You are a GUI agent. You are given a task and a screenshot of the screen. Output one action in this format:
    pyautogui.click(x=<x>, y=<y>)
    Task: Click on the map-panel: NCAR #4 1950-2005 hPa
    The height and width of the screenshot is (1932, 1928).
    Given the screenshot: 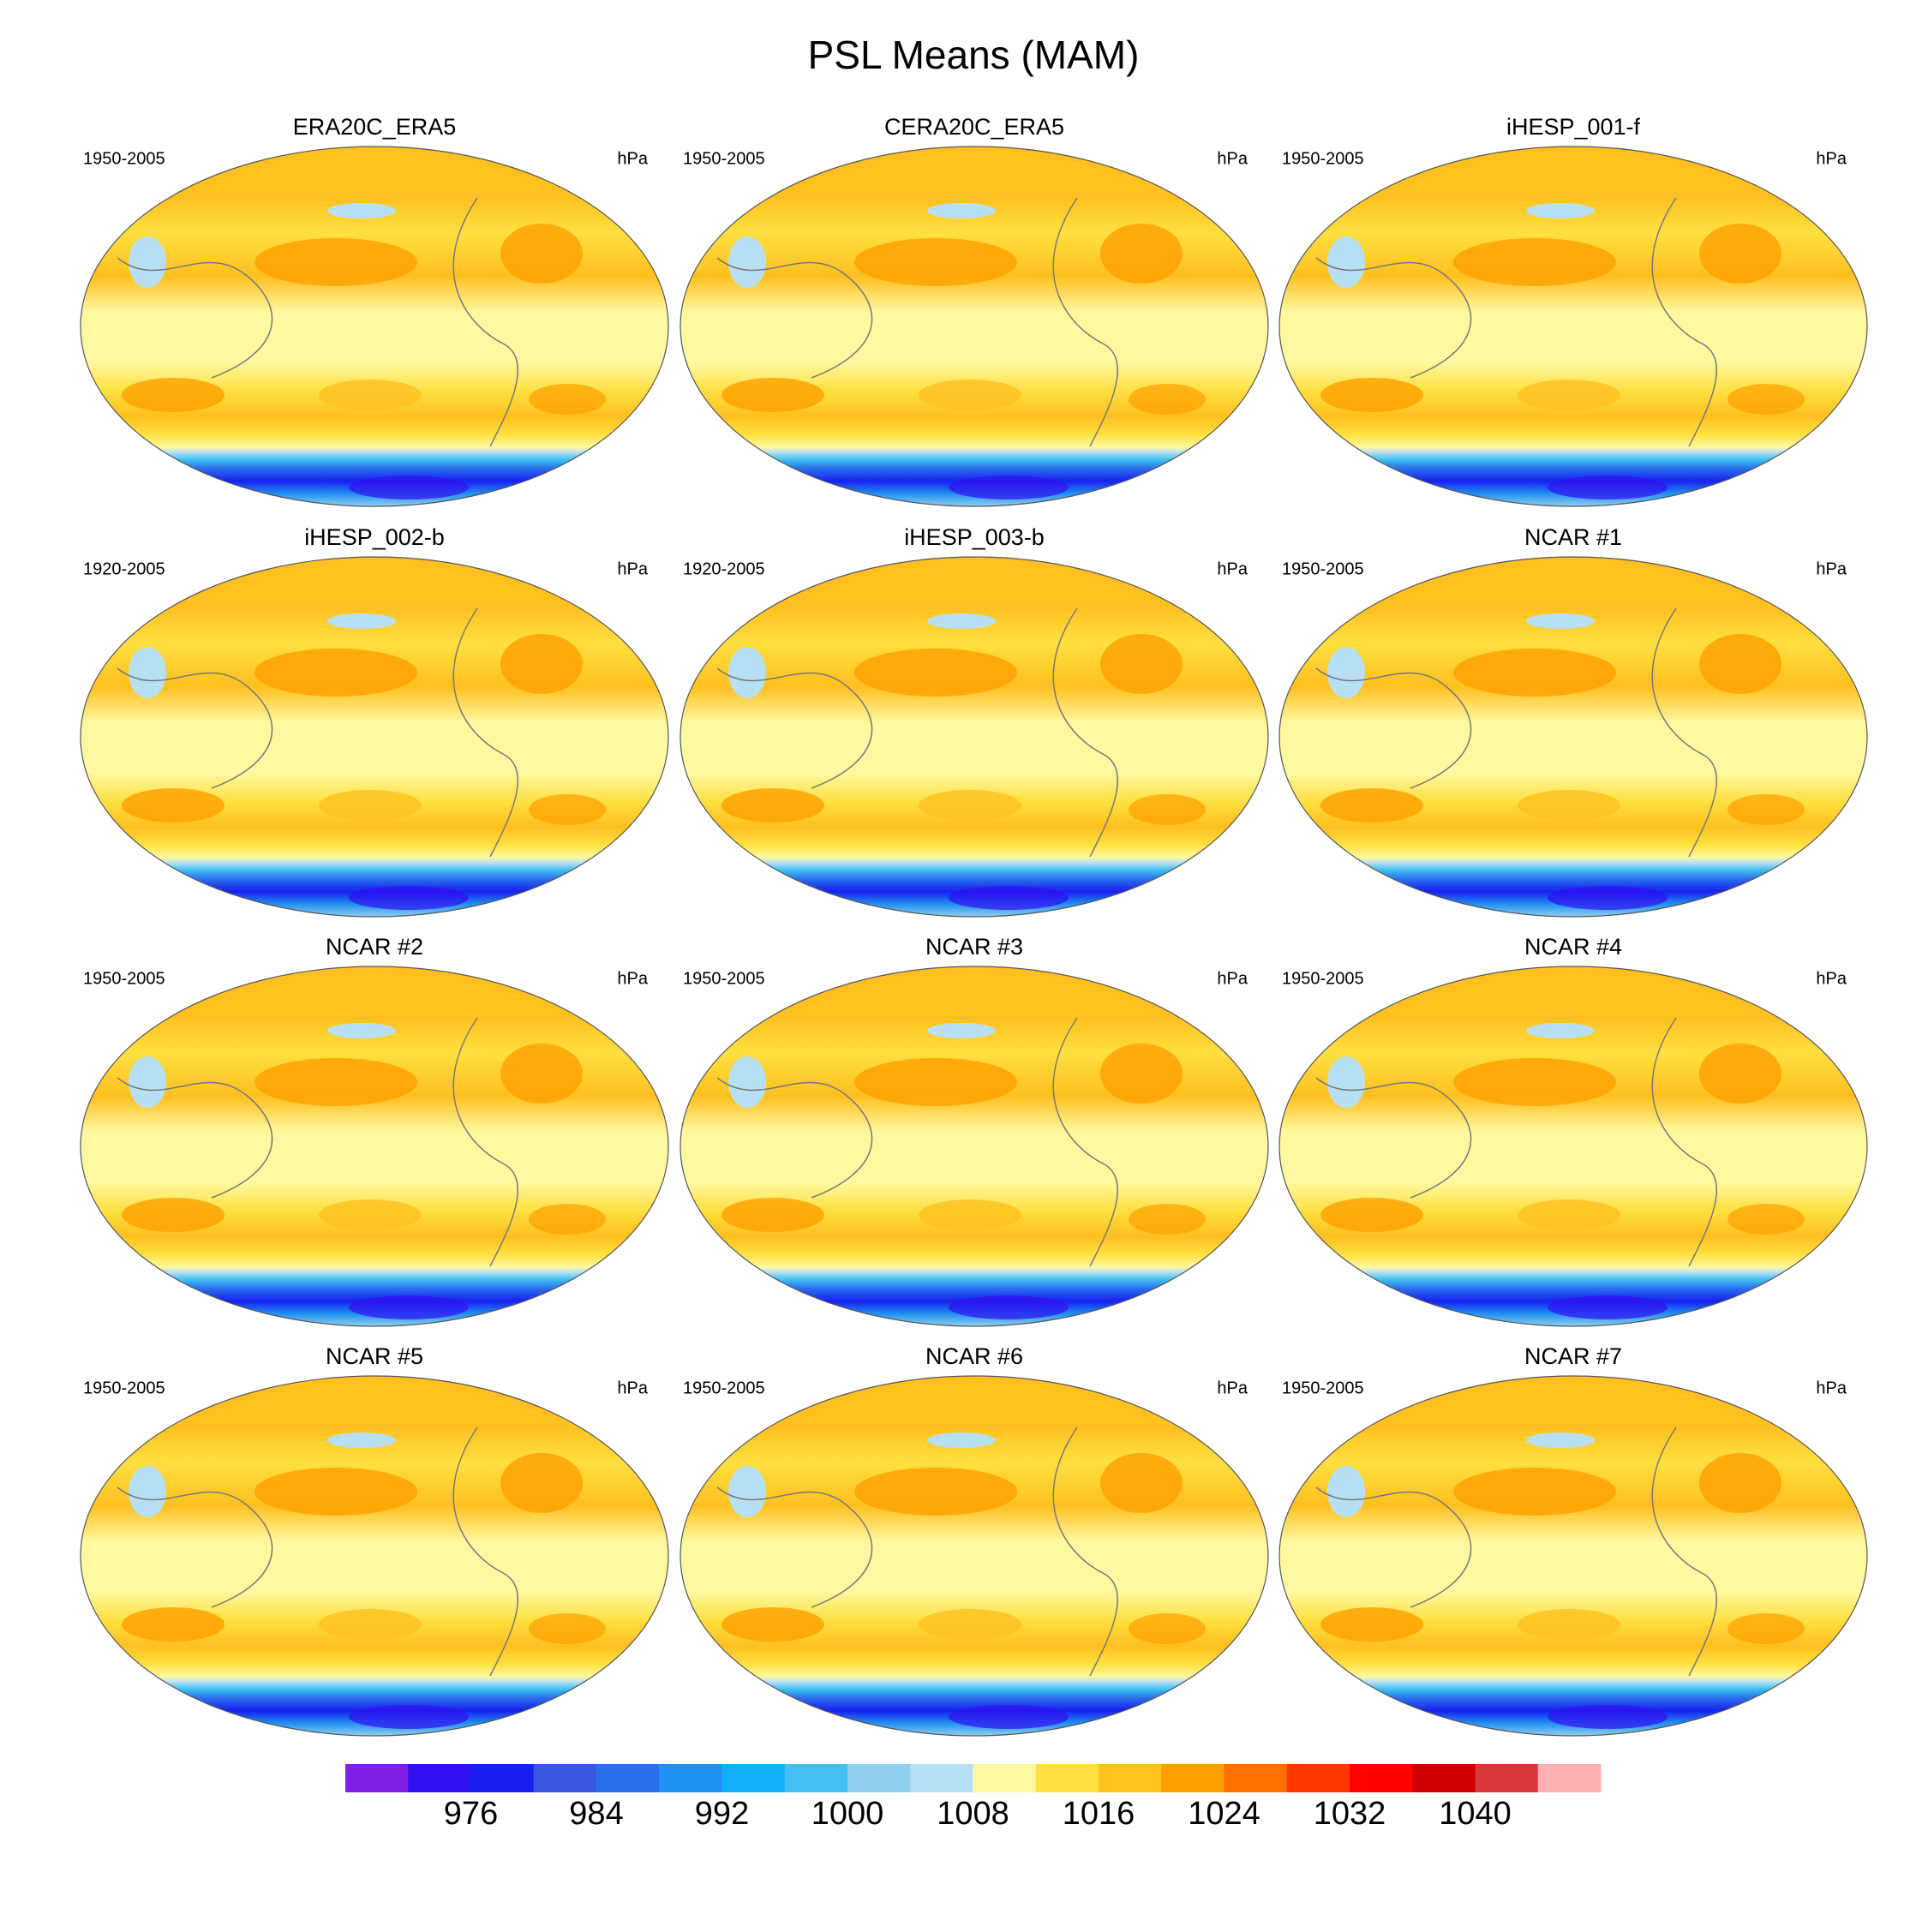 What is the action you would take?
    pyautogui.click(x=1573, y=1130)
    